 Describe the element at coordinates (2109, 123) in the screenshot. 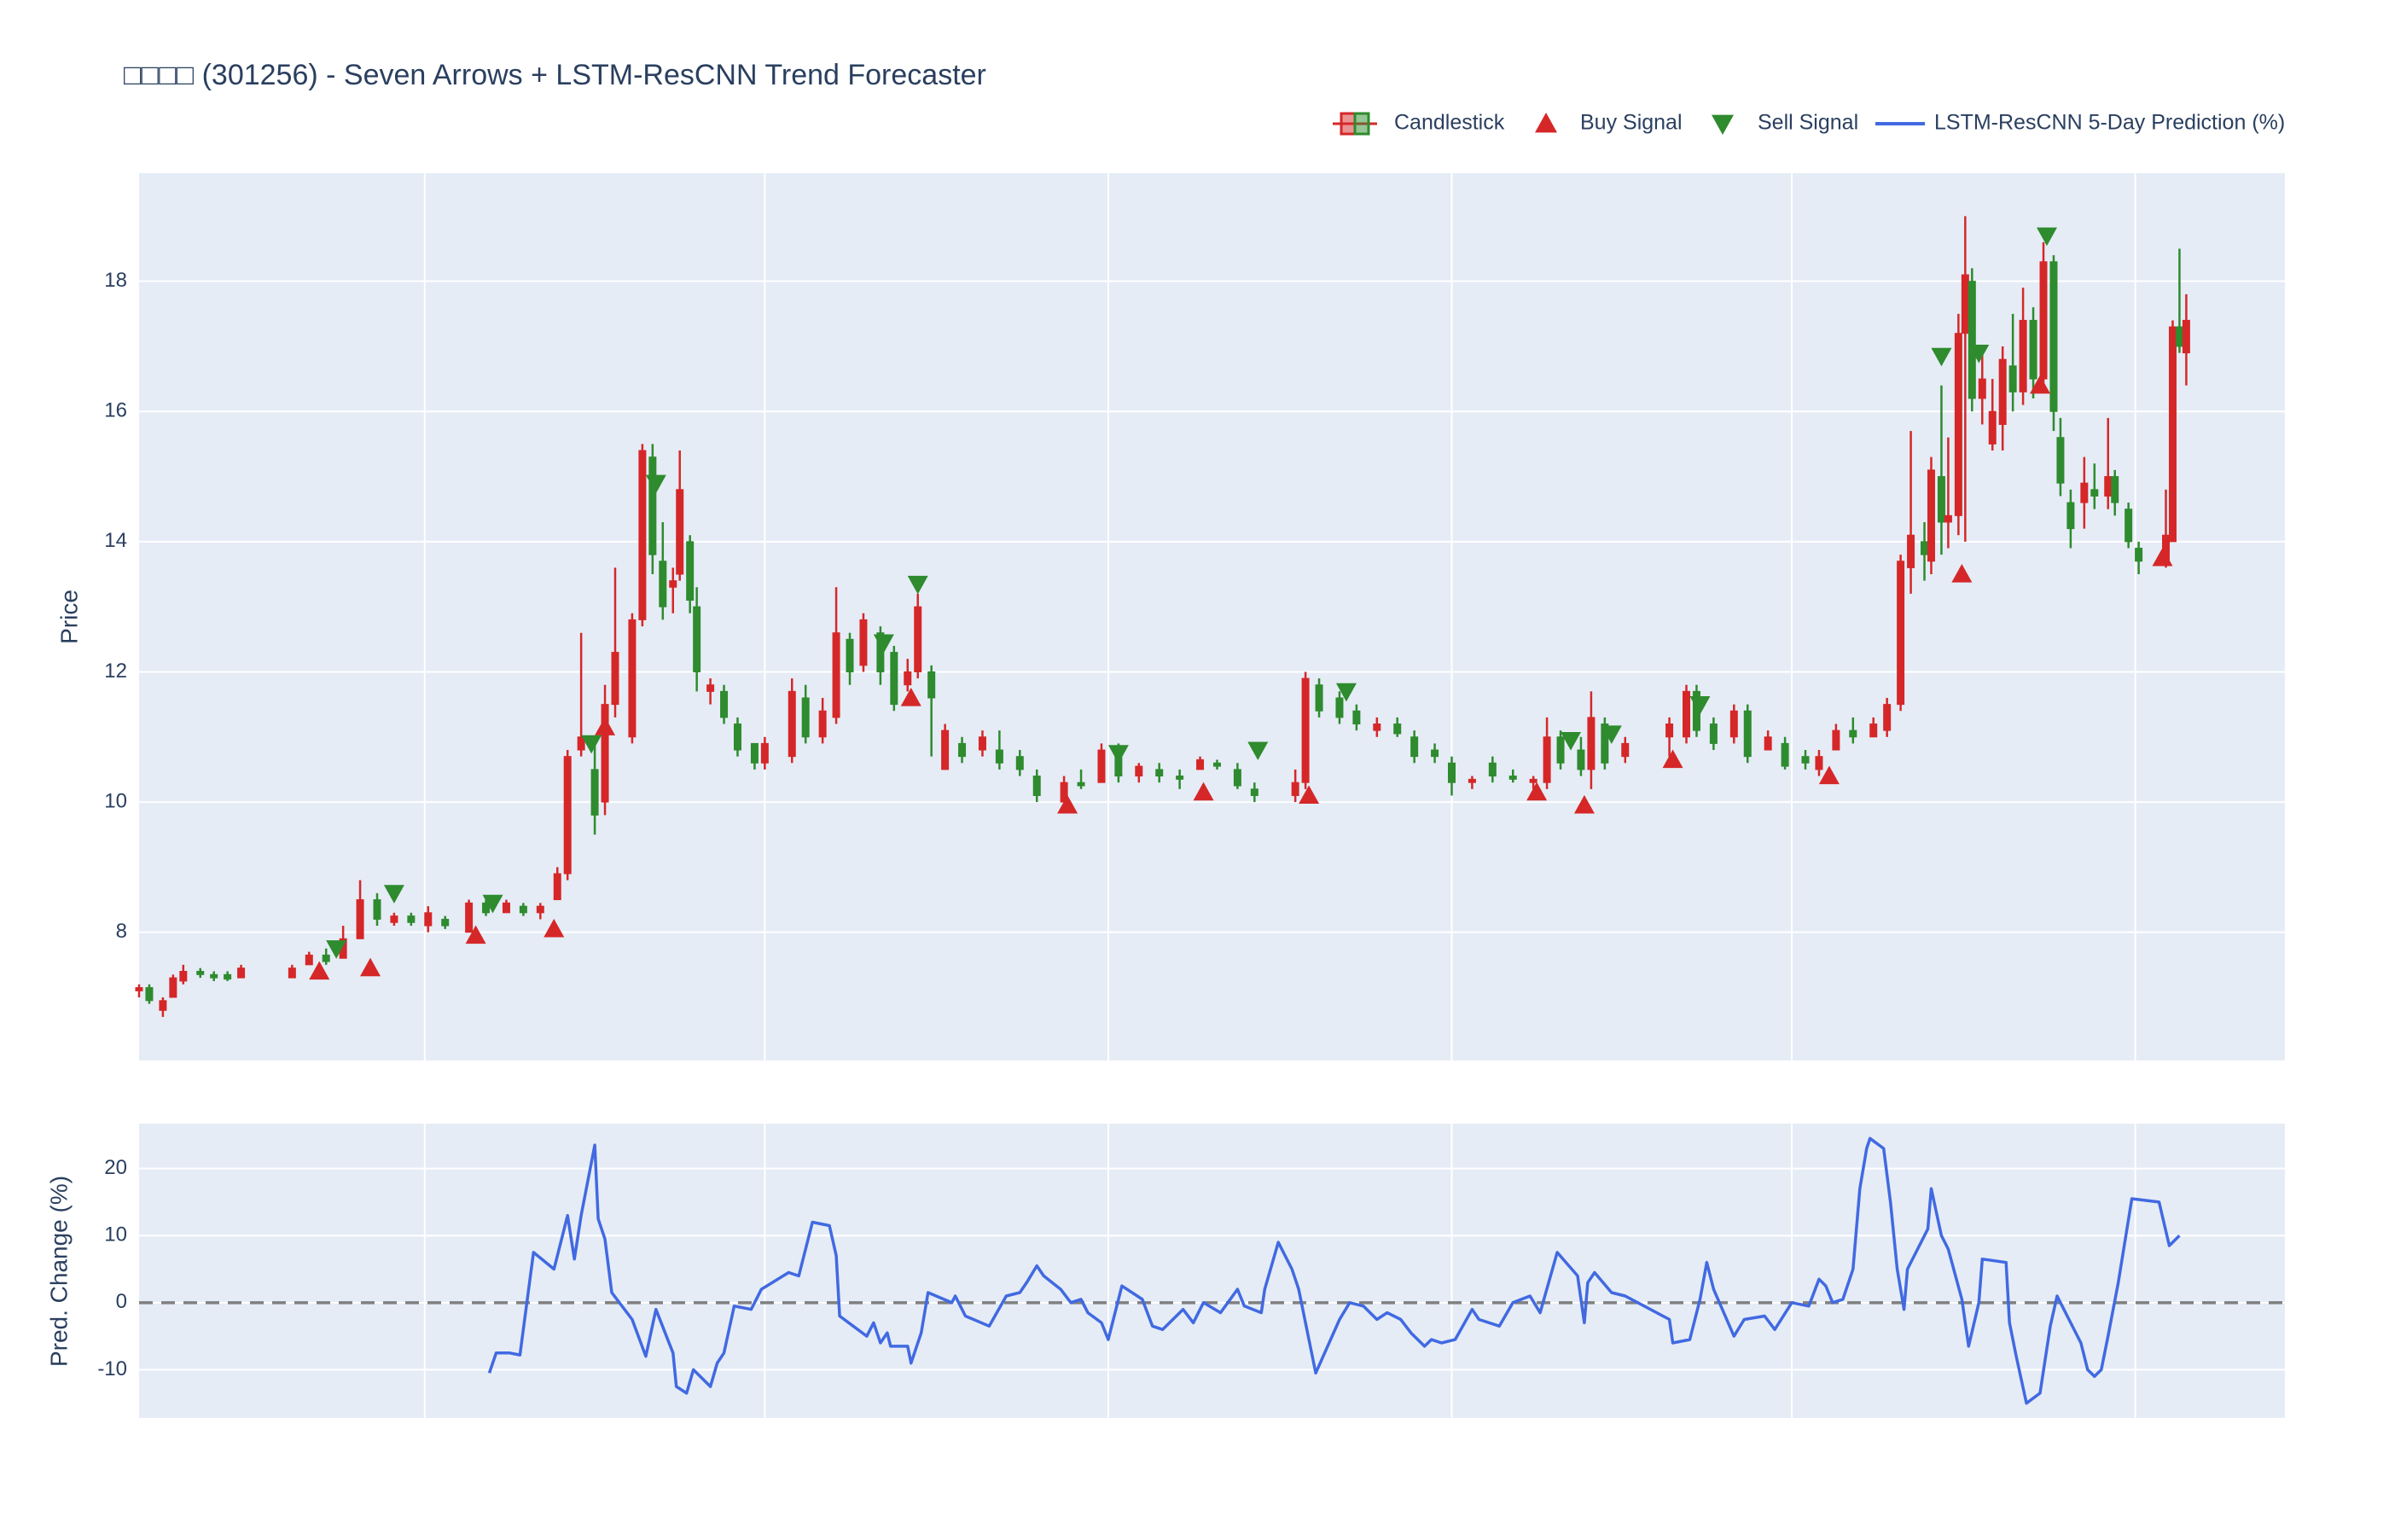

I see `legend-label: LSTM-ResCNN 5-Day Prediction (%)` at that location.